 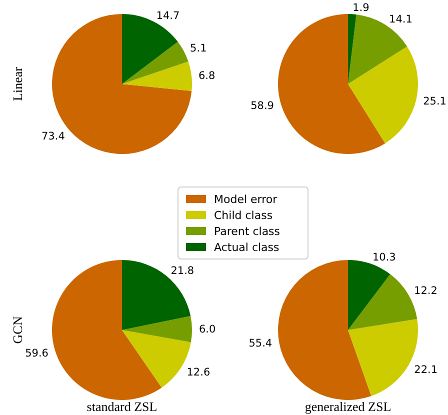 I want to click on text: standard ZSL, so click(x=122, y=406).